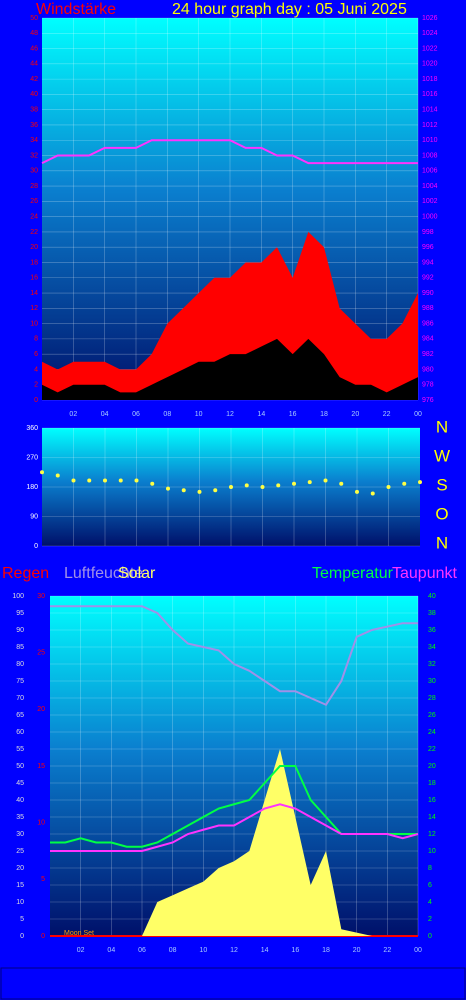  I want to click on y-tick-label: 30, so click(34, 171).